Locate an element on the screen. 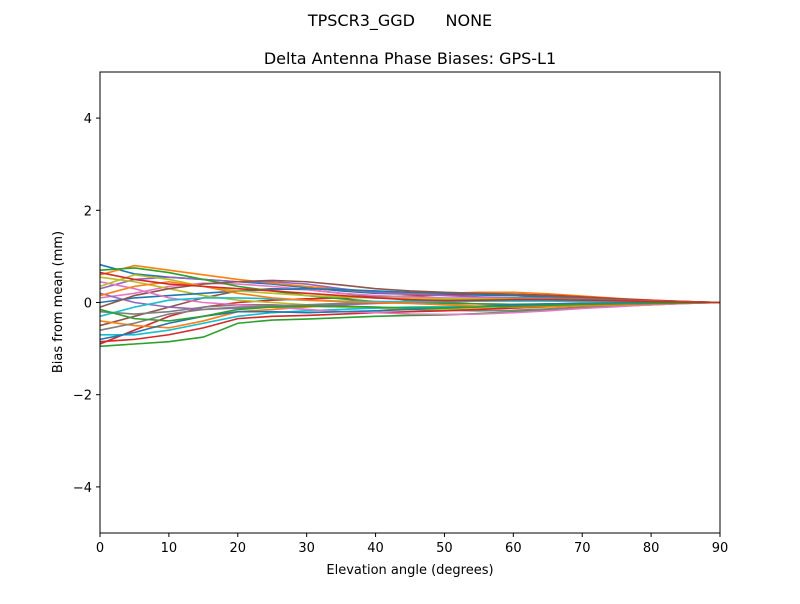 This screenshot has height=604, width=800. x-tick-label: 60 is located at coordinates (513, 548).